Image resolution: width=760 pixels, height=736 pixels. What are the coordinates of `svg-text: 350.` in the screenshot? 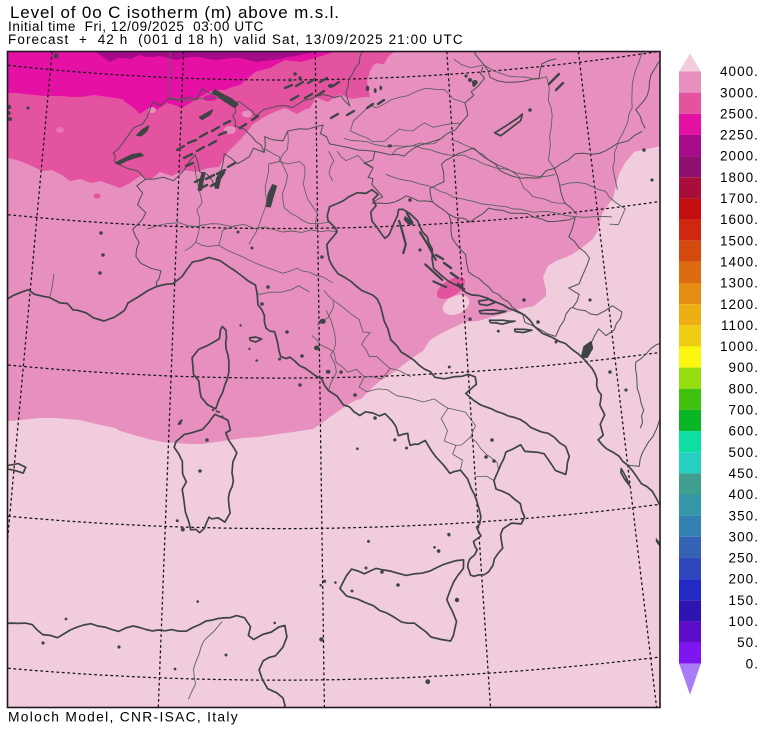 It's located at (744, 515).